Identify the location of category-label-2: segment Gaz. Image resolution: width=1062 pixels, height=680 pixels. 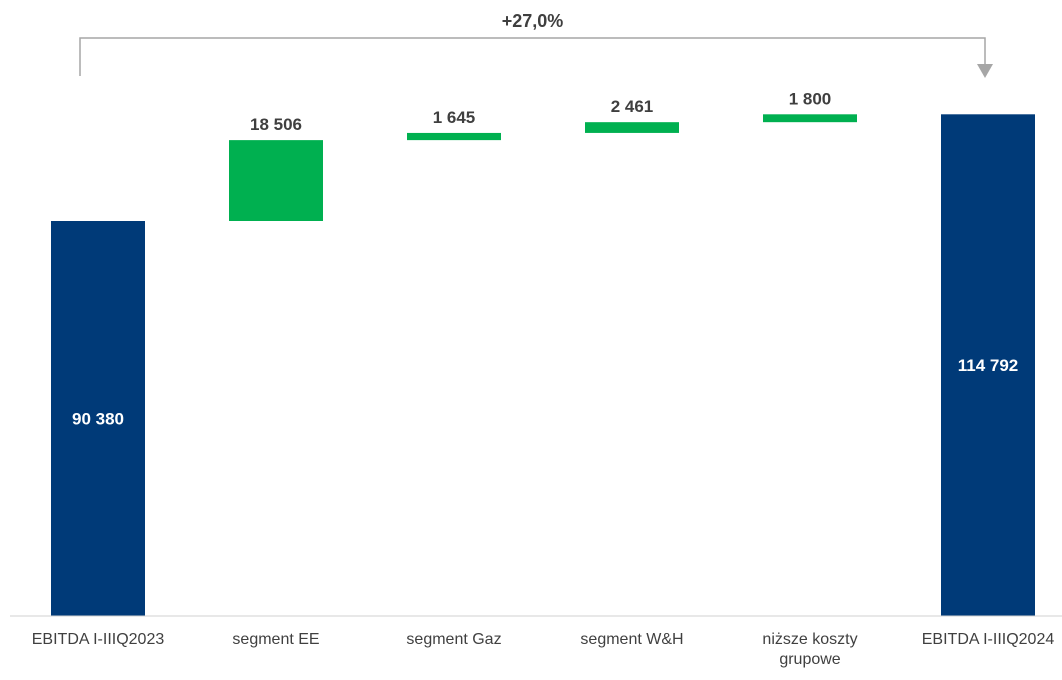
(453, 639).